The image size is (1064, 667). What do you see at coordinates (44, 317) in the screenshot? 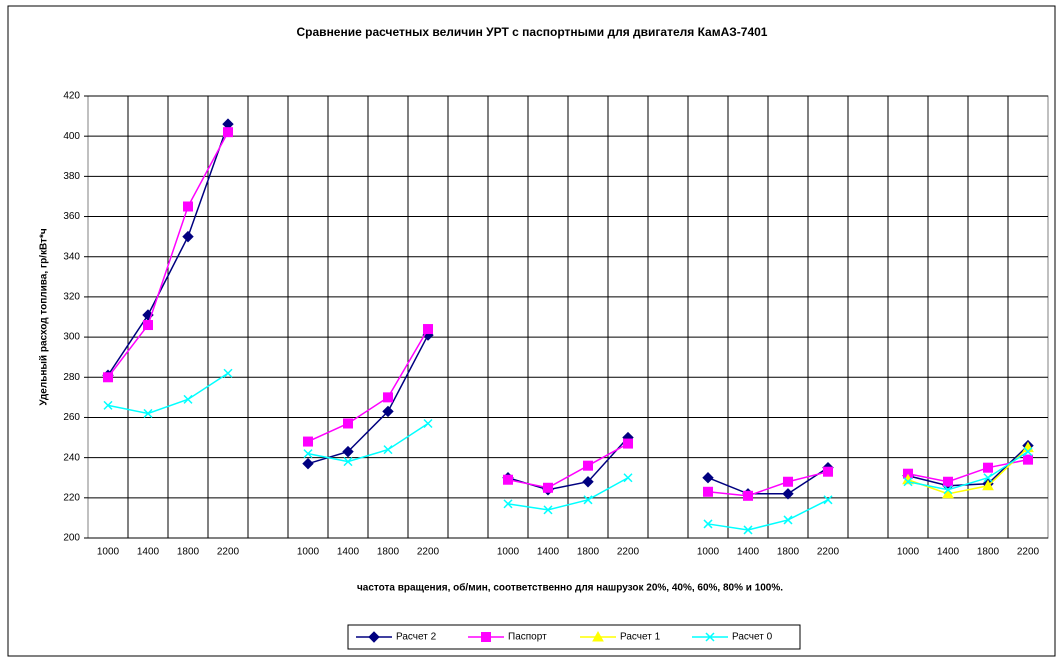
I see `y-axis-title: Удельный расход топлива, гр/кВт*ч` at bounding box center [44, 317].